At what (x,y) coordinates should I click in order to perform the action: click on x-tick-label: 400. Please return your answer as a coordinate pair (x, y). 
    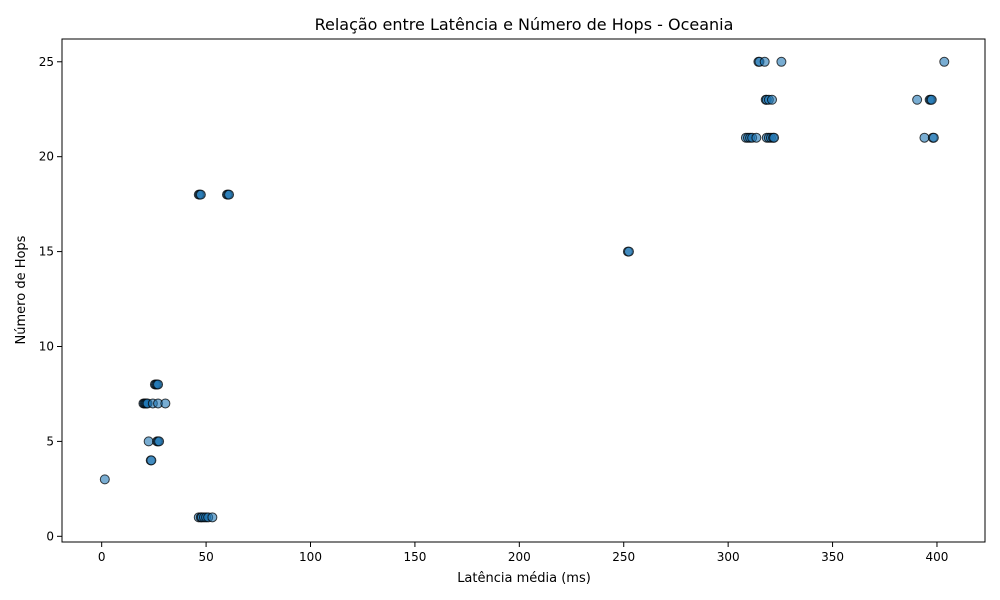
    Looking at the image, I should click on (937, 557).